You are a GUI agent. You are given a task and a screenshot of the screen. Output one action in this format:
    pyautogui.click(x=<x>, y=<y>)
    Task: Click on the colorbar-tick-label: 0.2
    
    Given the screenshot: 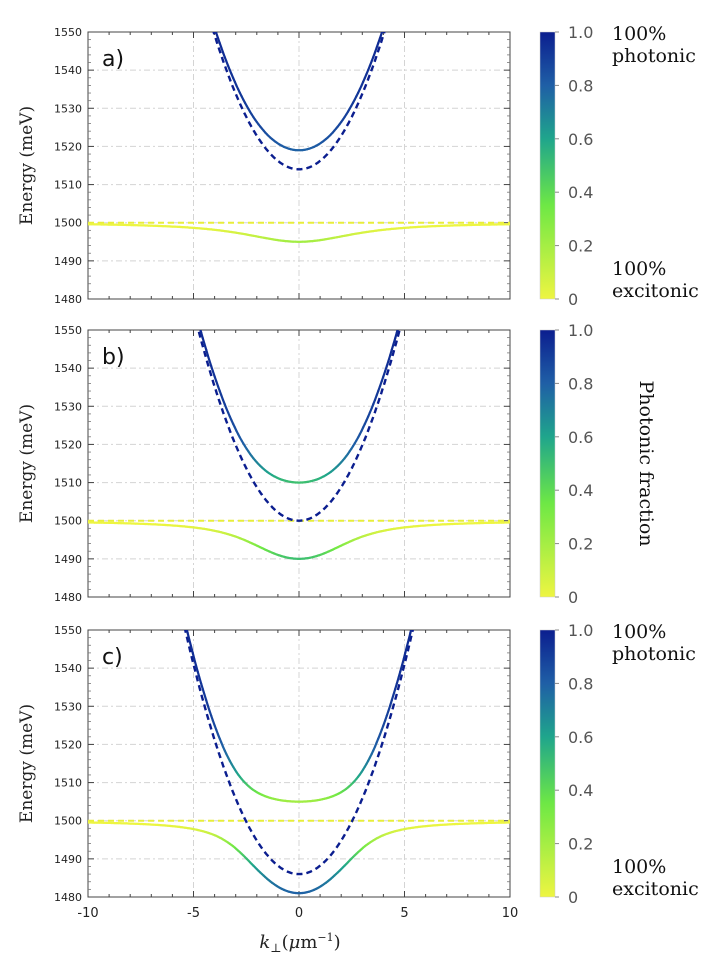 What is the action you would take?
    pyautogui.click(x=580, y=844)
    